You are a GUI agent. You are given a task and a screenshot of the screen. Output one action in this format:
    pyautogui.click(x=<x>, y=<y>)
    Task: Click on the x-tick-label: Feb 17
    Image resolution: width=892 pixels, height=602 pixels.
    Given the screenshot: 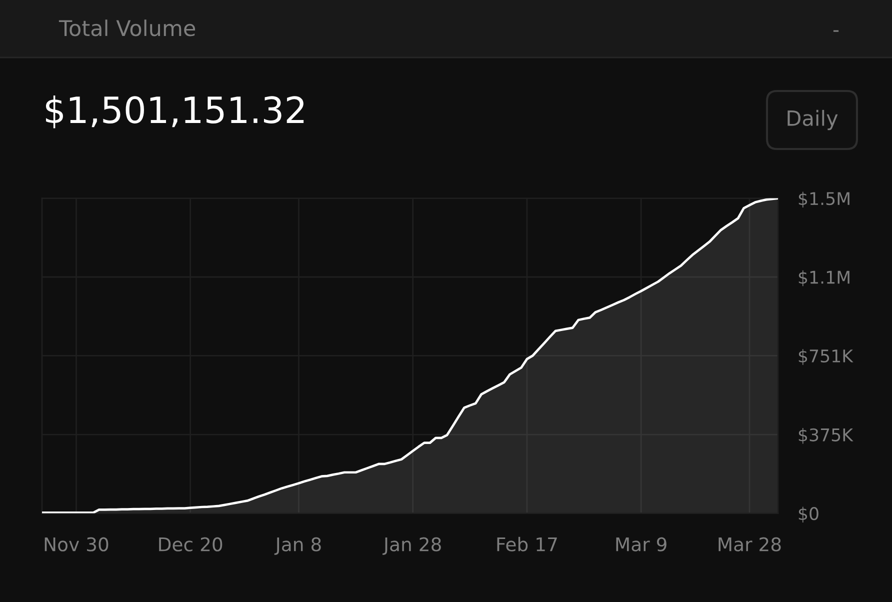 What is the action you would take?
    pyautogui.click(x=527, y=544)
    